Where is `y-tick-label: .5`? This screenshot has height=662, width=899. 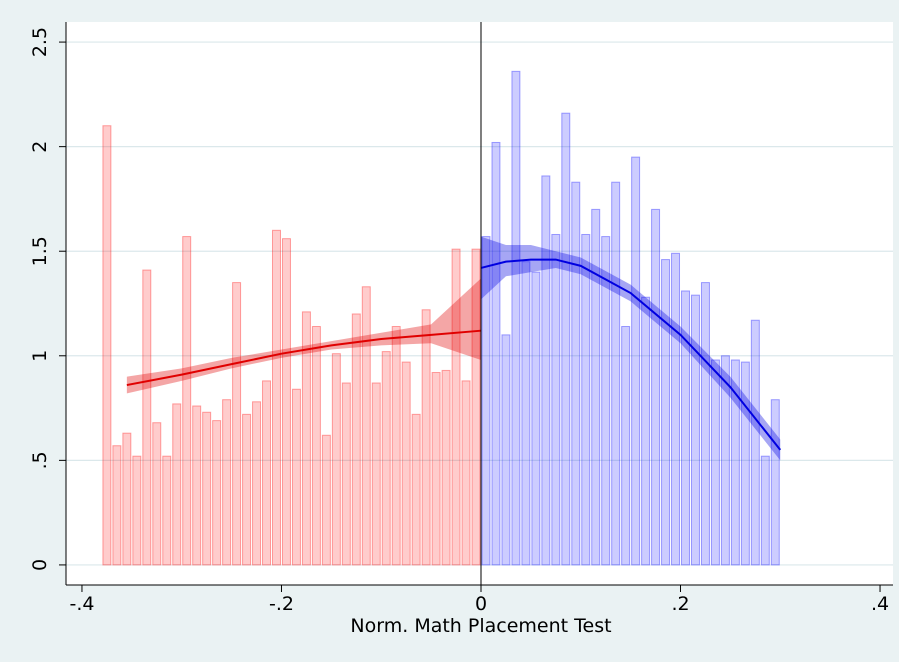 y-tick-label: .5 is located at coordinates (40, 460).